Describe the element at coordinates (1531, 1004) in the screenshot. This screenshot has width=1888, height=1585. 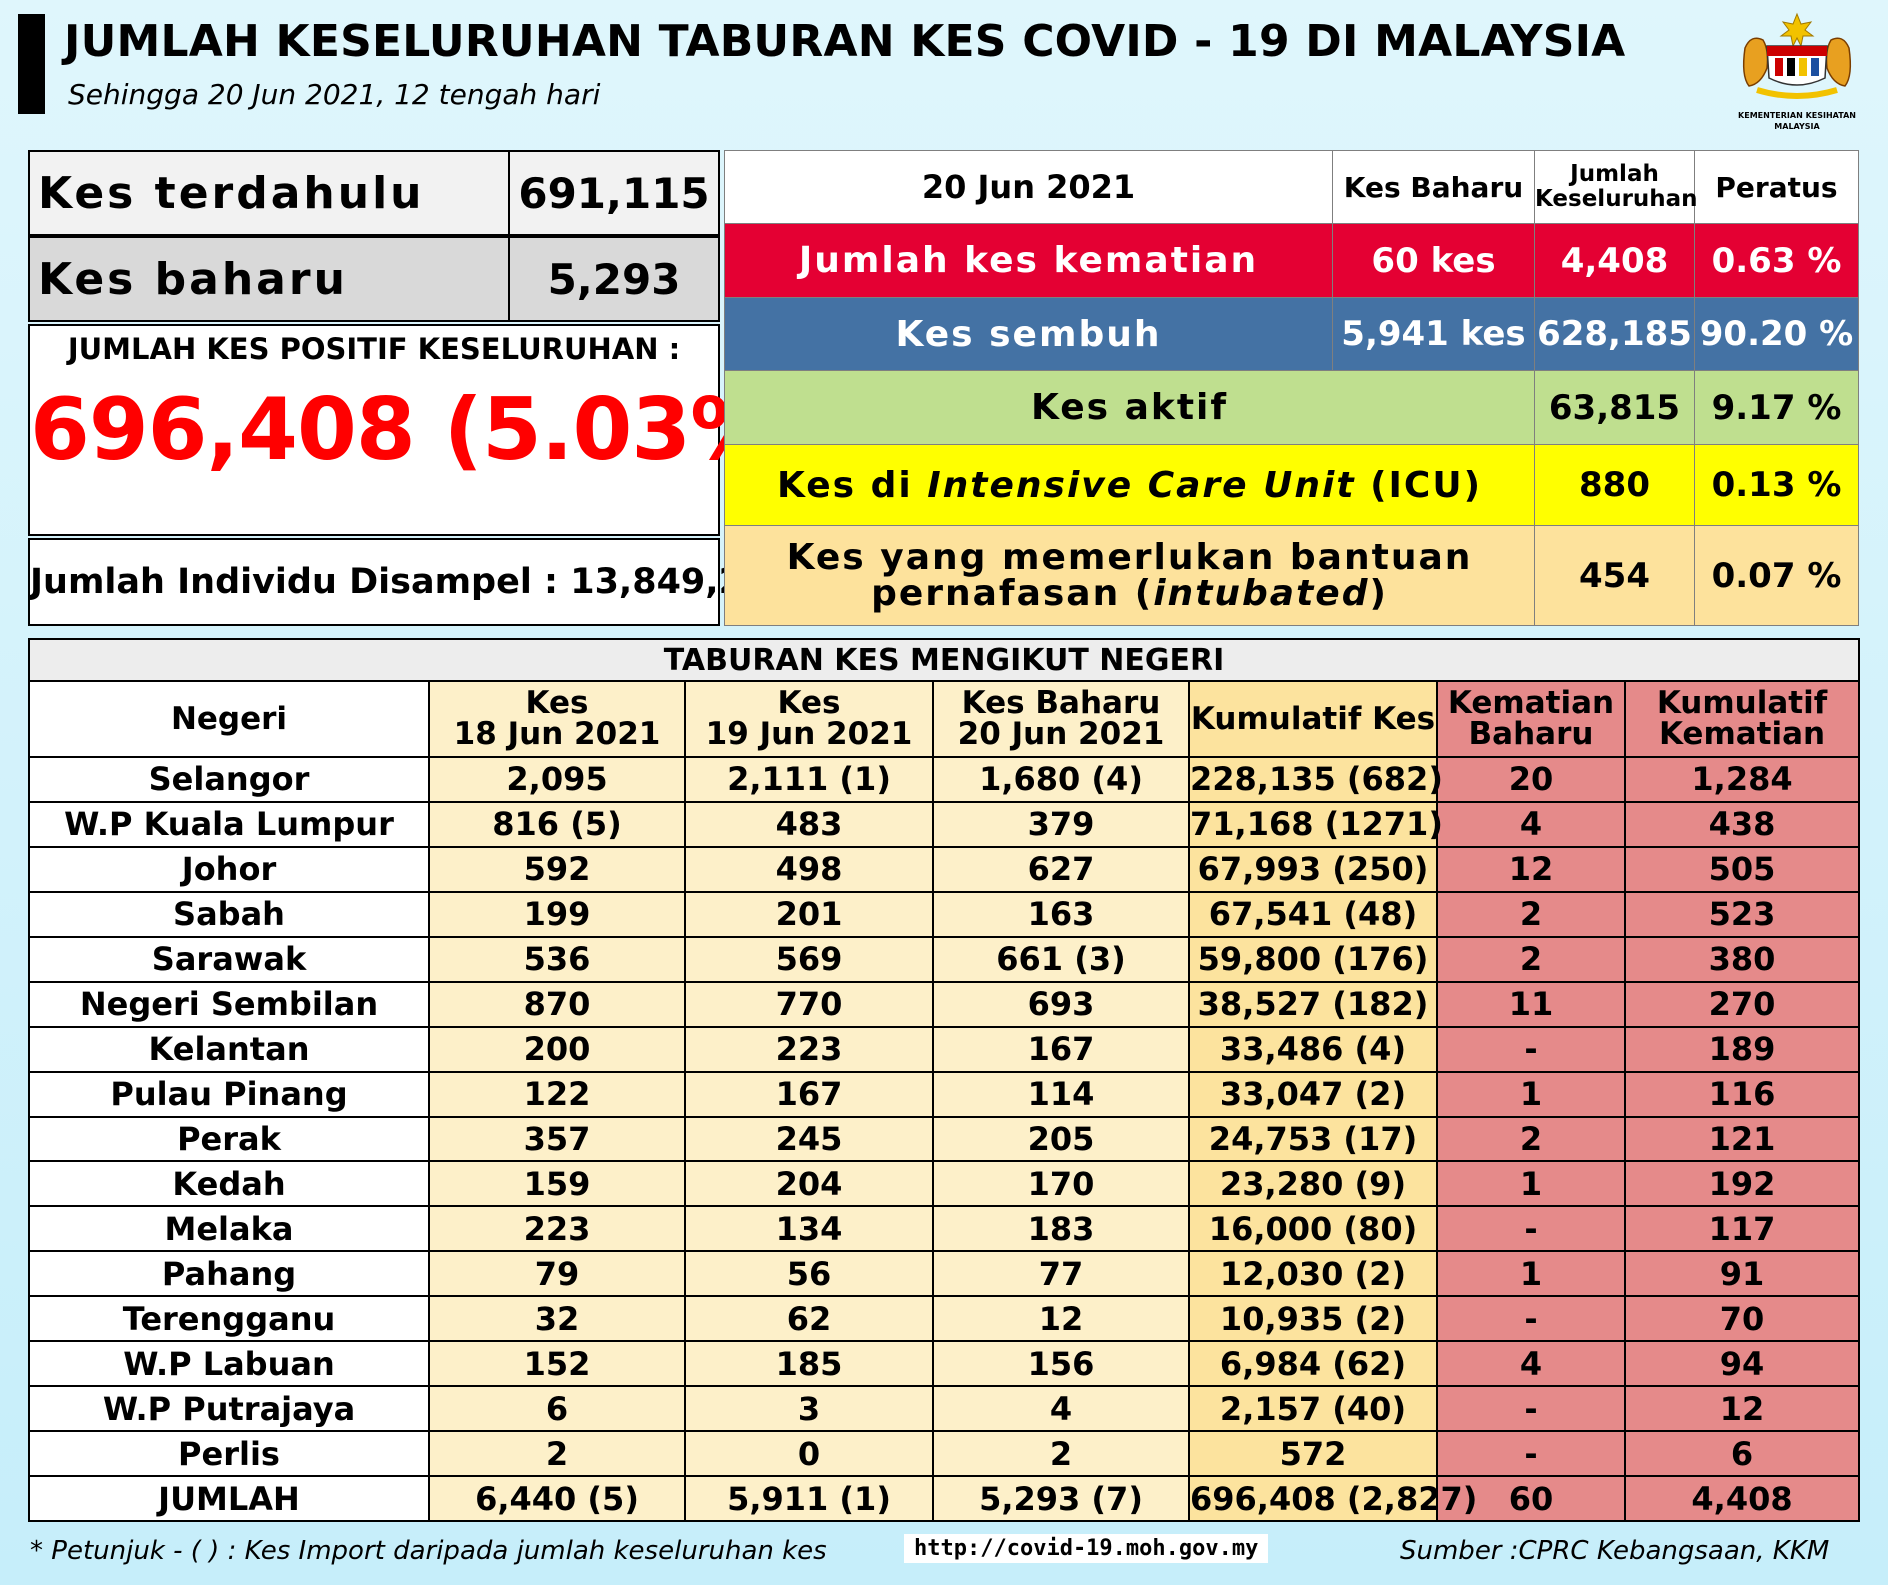
I see `new-deaths: 11` at that location.